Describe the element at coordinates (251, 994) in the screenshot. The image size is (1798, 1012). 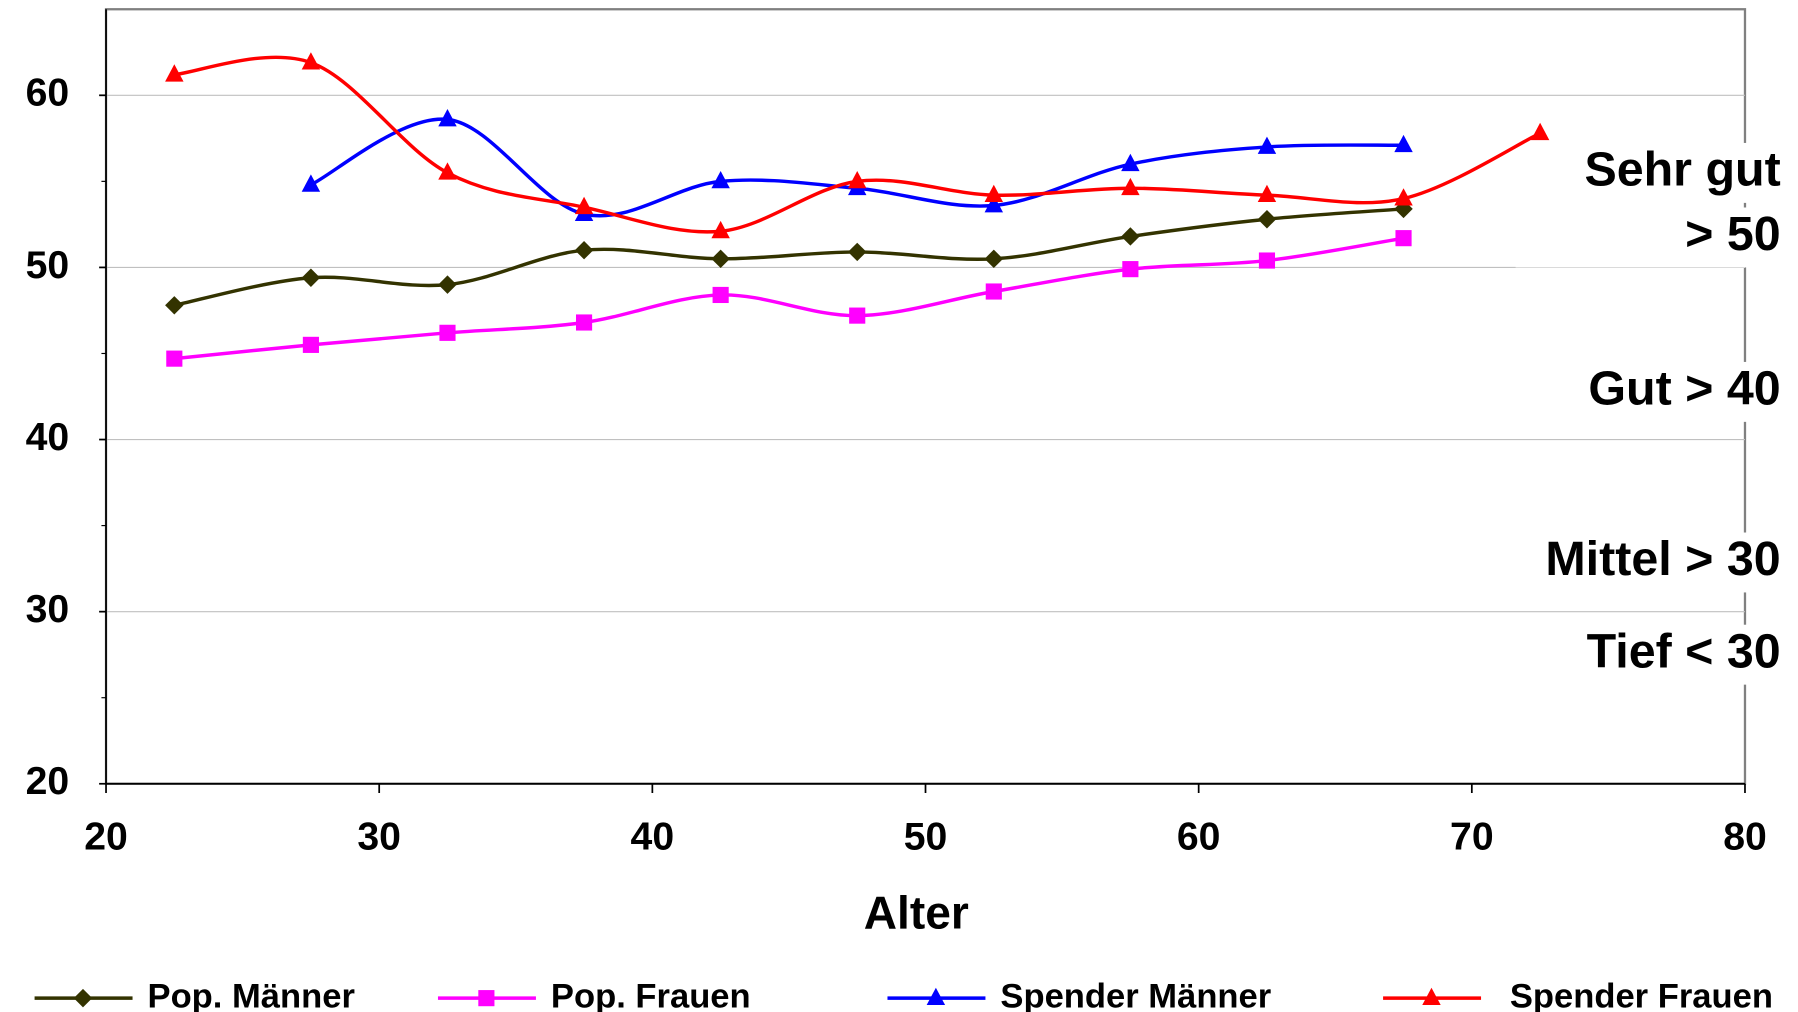
I see `legend-label: Pop. Männer` at that location.